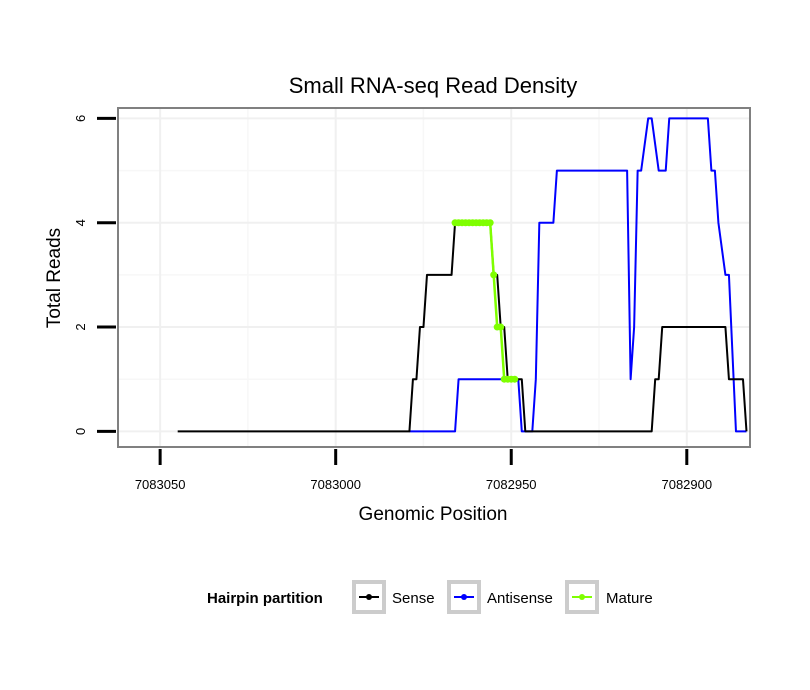 The height and width of the screenshot is (690, 810). Describe the element at coordinates (686, 484) in the screenshot. I see `x-tick-label: 7082900` at that location.